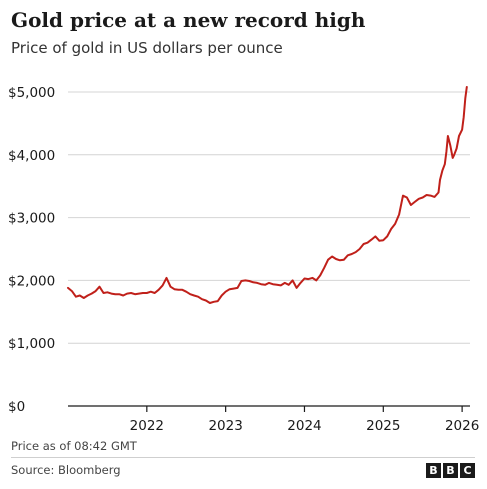  What do you see at coordinates (462, 426) in the screenshot?
I see `x-tick-label: 2026` at bounding box center [462, 426].